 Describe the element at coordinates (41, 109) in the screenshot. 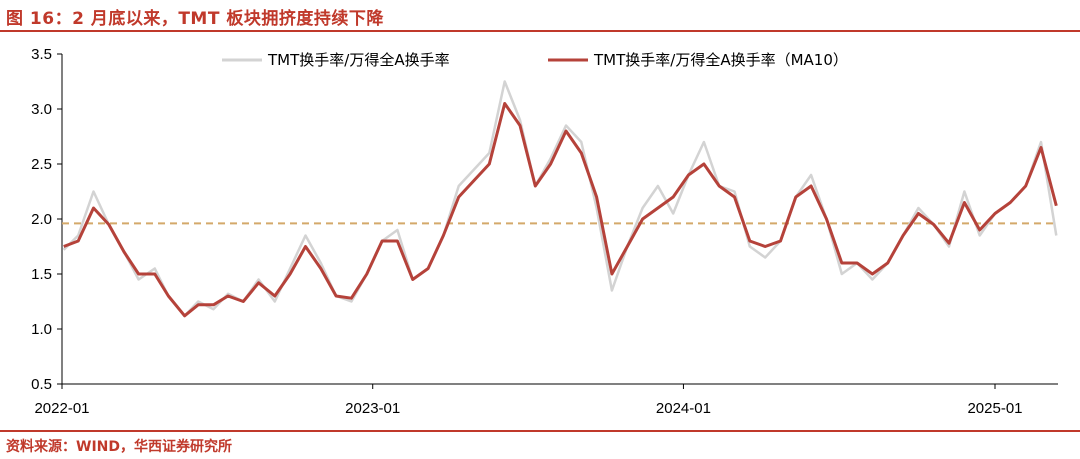

I see `y-tick-label: 3.0` at that location.